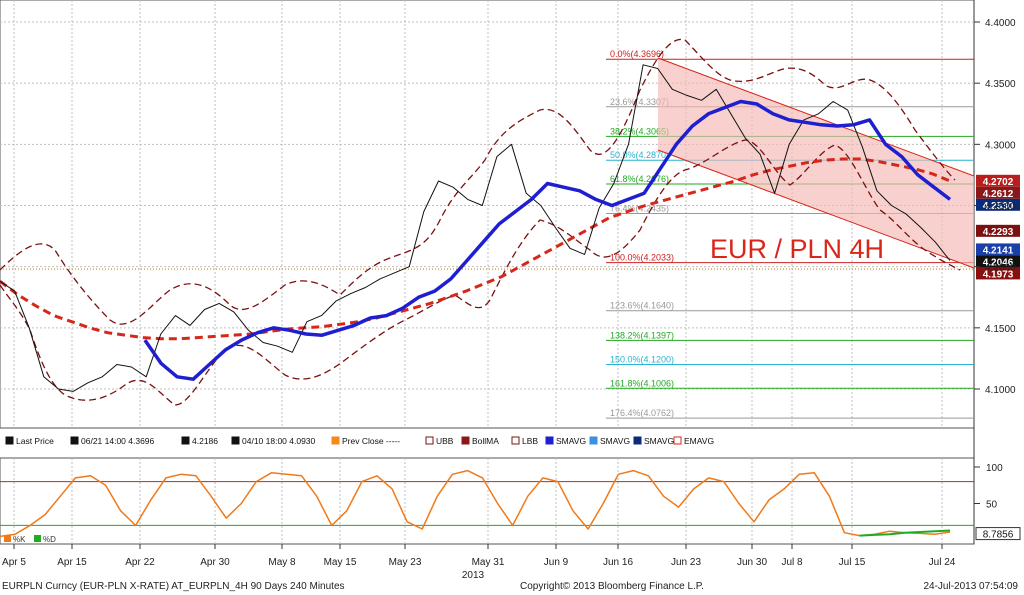 The height and width of the screenshot is (595, 1024). Describe the element at coordinates (659, 441) in the screenshot. I see `legend-label-10: SMAVG` at that location.